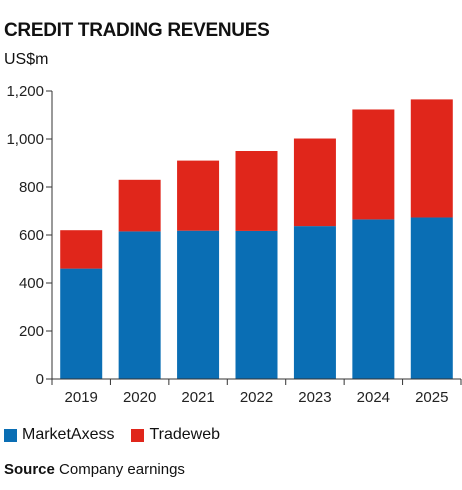 This screenshot has height=490, width=462. I want to click on bar-segment-tradeweb-2023, so click(314, 182).